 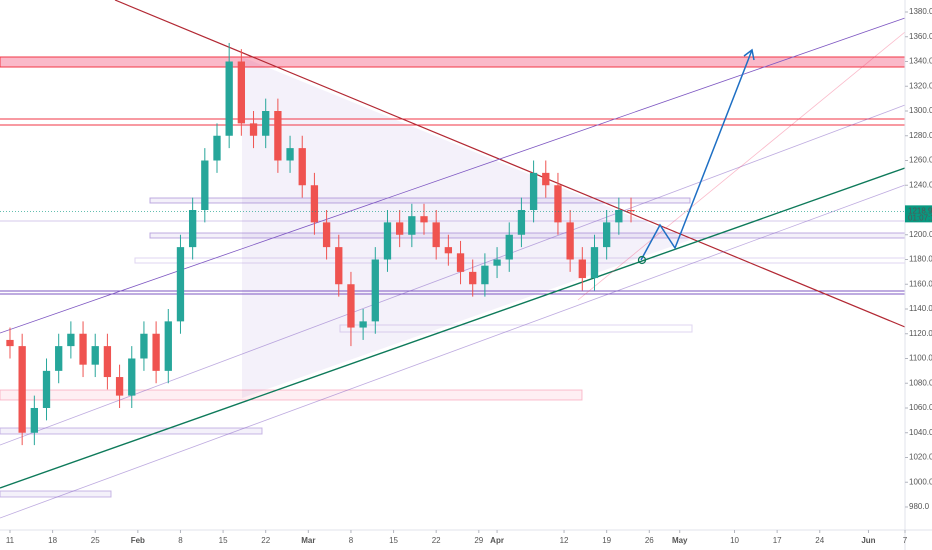 What do you see at coordinates (10, 540) in the screenshot?
I see `x-tick-label: 11` at bounding box center [10, 540].